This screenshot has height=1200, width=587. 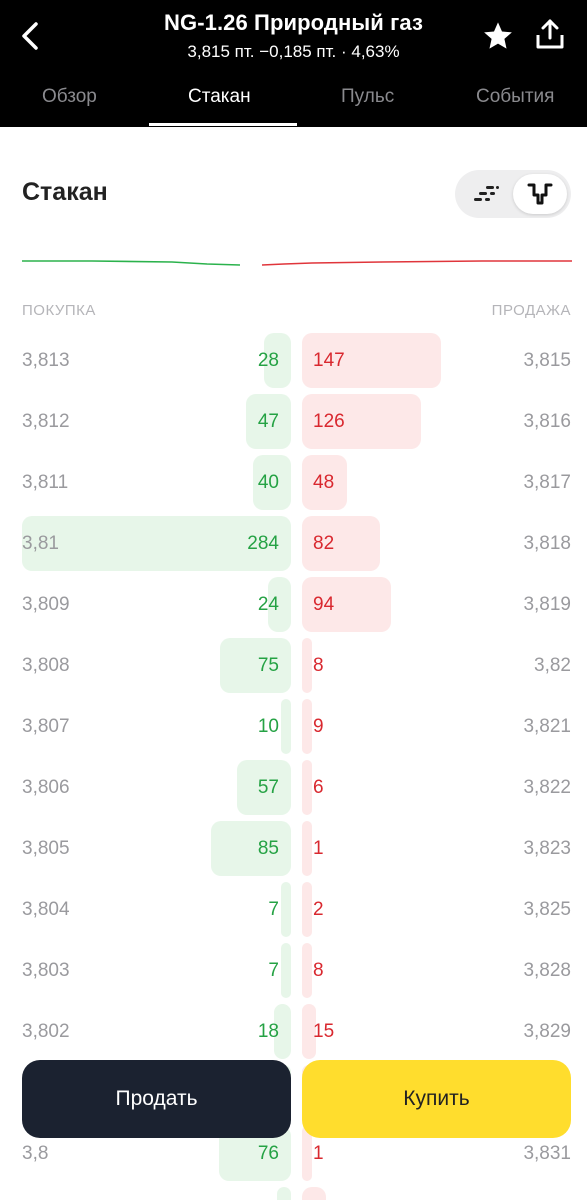 What do you see at coordinates (46, 787) in the screenshot?
I see `bid-price: 3,806` at bounding box center [46, 787].